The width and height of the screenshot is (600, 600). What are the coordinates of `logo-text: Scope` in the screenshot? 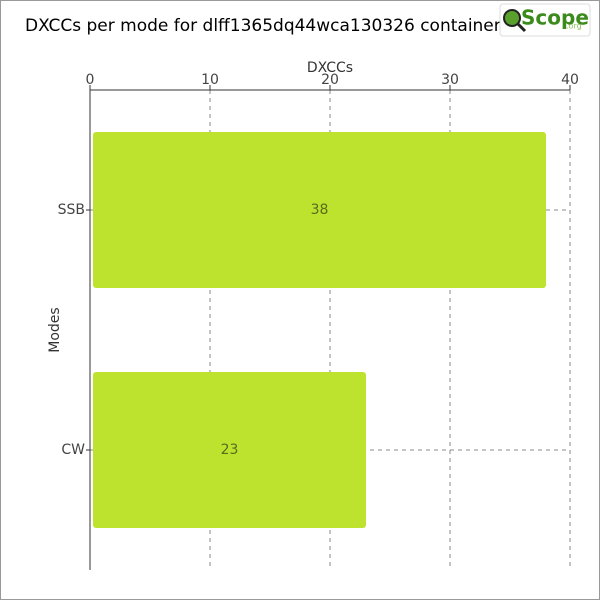 It's located at (555, 18).